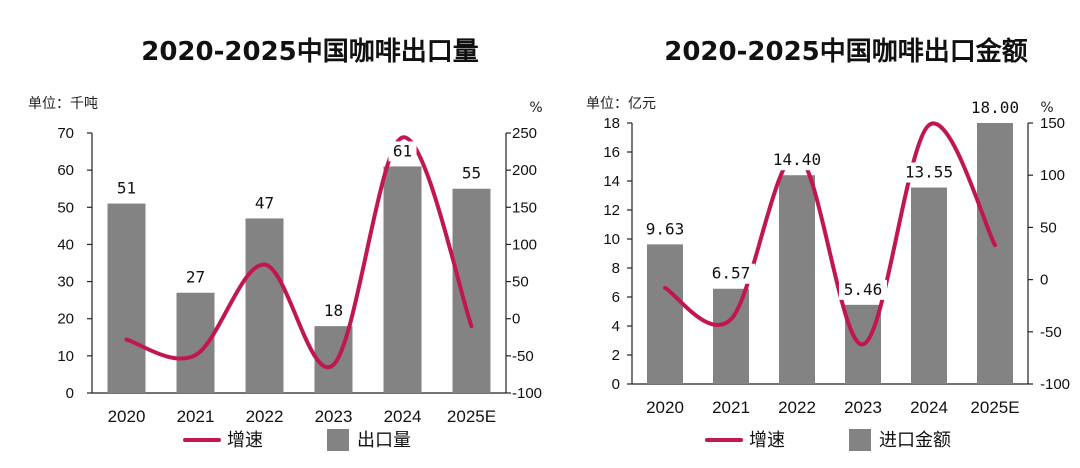 The width and height of the screenshot is (1080, 468). Describe the element at coordinates (830, 234) in the screenshot. I see `growth-line` at that location.